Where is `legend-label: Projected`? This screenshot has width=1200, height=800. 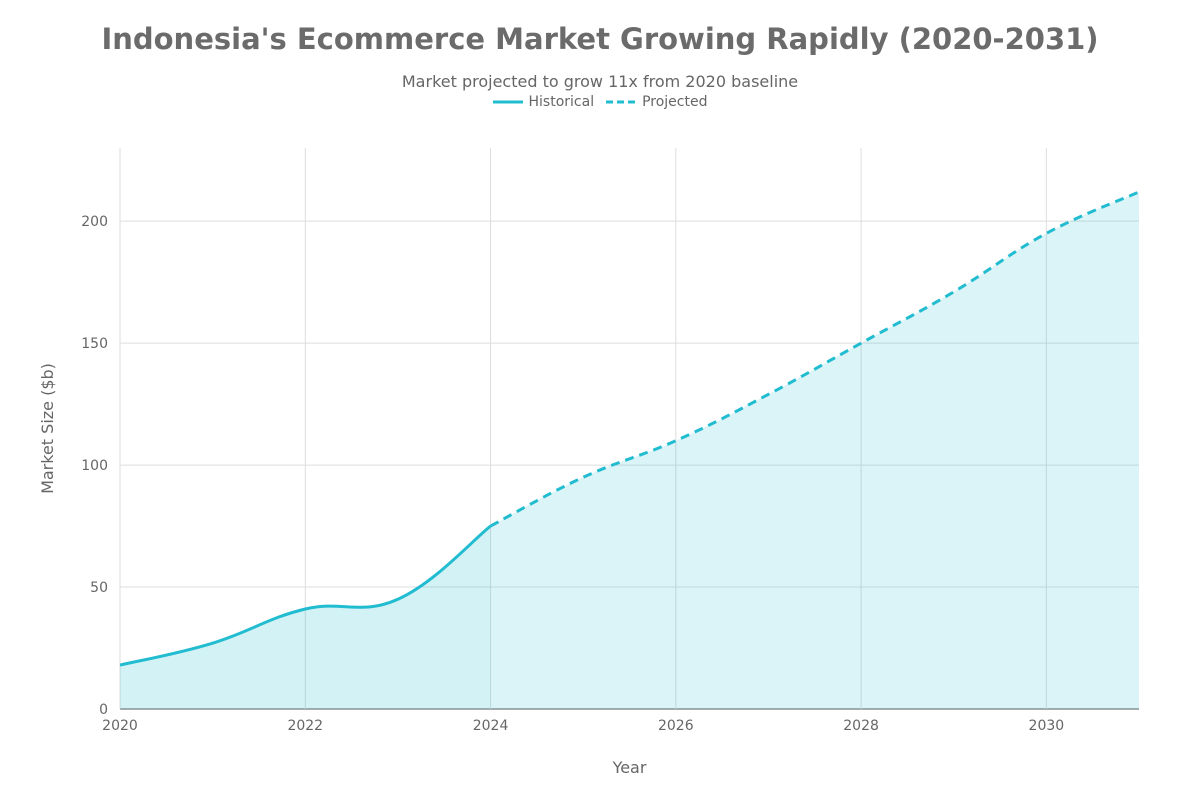 legend-label: Projected is located at coordinates (675, 102).